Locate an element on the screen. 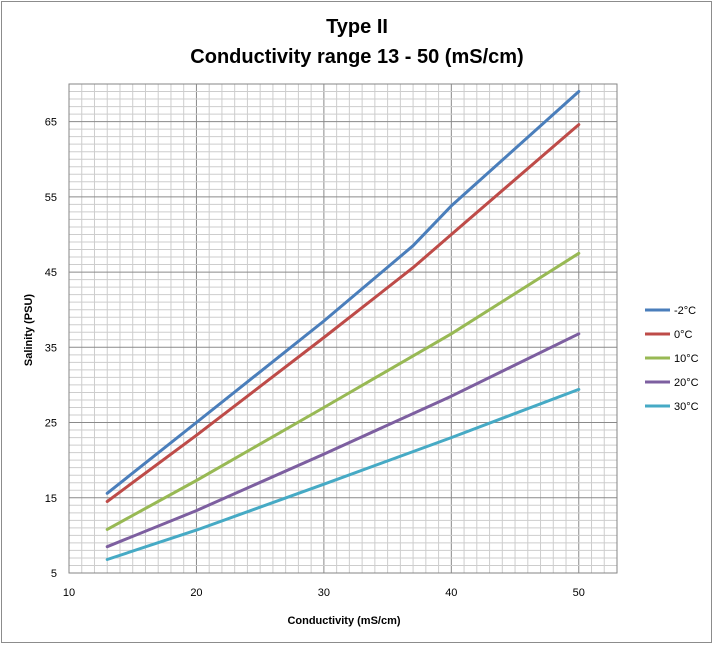 The width and height of the screenshot is (715, 646). legend-label: -2°C is located at coordinates (685, 311).